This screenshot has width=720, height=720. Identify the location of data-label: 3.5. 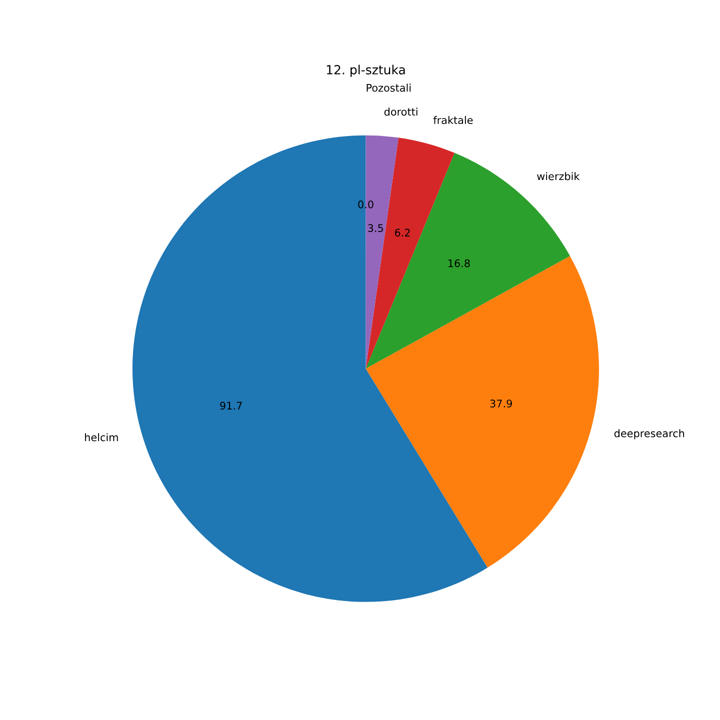
(375, 228).